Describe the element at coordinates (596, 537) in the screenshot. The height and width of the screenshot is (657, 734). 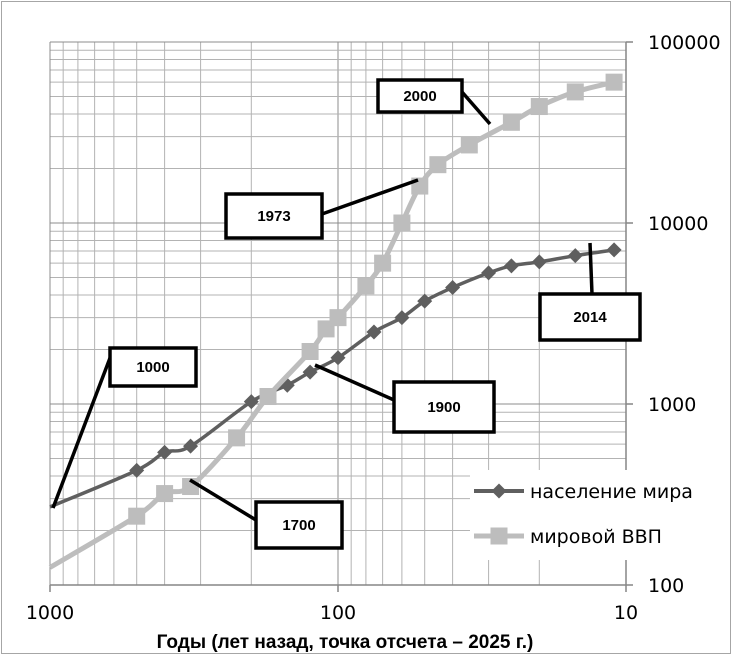
I see `legend-label: мировой ВВП` at that location.